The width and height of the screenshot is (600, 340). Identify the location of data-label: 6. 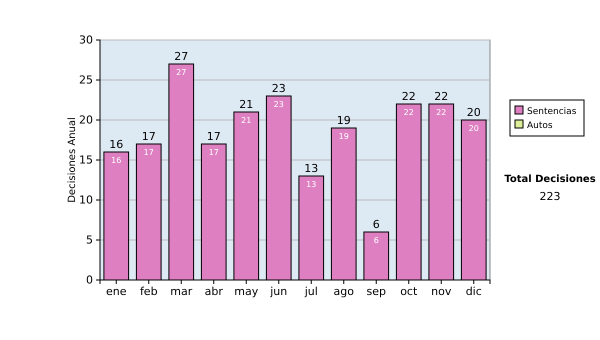
(376, 240).